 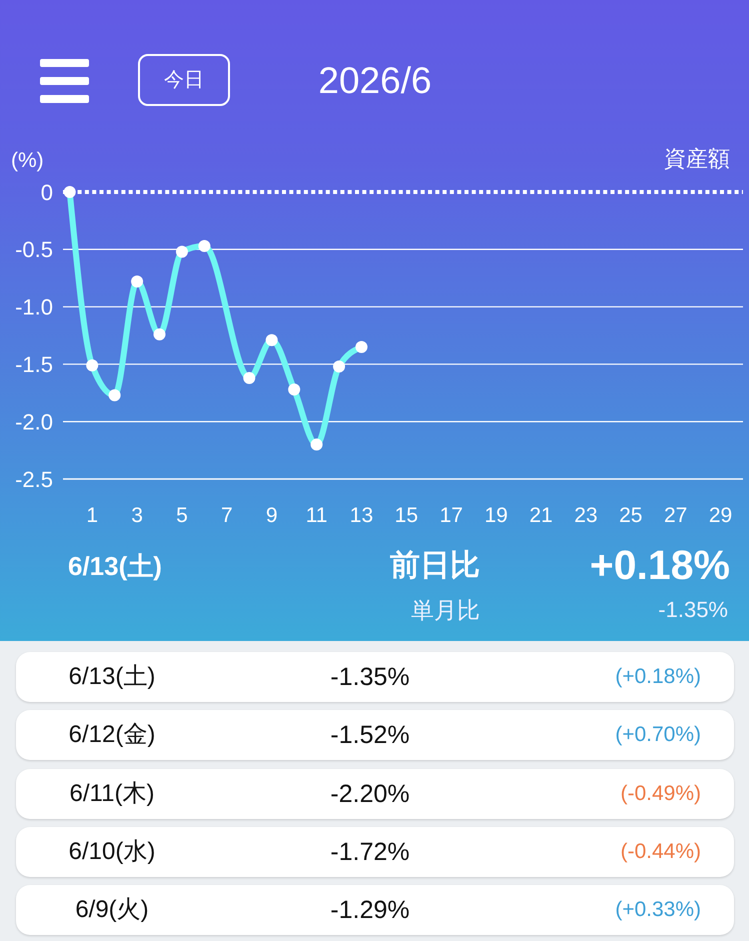 I want to click on x-tick-label: 27, so click(x=676, y=515).